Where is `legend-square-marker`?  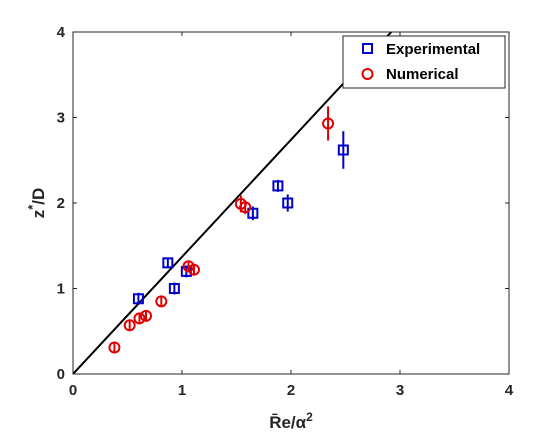 legend-square-marker is located at coordinates (367, 48).